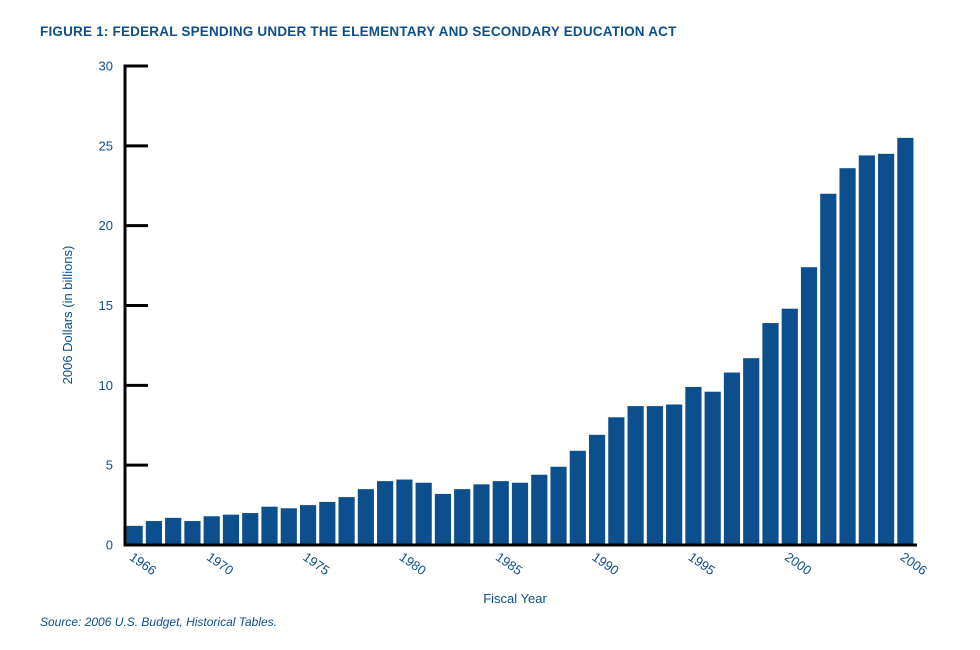  What do you see at coordinates (702, 563) in the screenshot?
I see `x-tick-label: 1995` at bounding box center [702, 563].